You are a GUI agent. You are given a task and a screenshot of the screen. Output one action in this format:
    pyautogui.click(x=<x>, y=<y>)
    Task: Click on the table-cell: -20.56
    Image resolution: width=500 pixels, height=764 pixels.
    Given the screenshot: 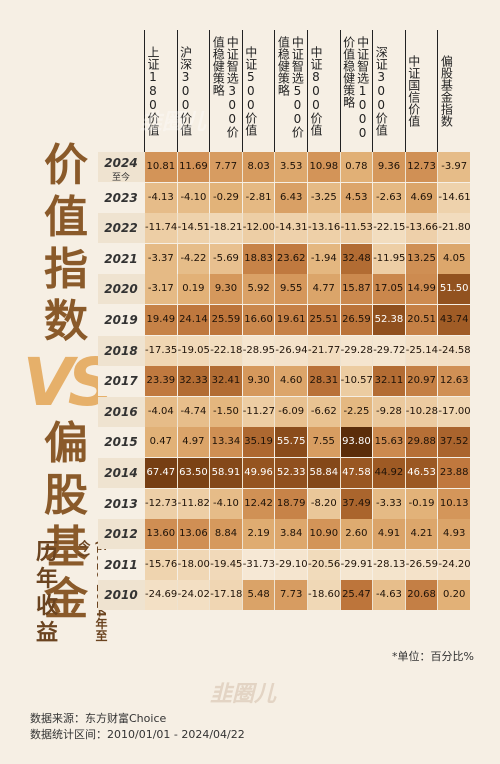 What is the action you would take?
    pyautogui.click(x=324, y=564)
    